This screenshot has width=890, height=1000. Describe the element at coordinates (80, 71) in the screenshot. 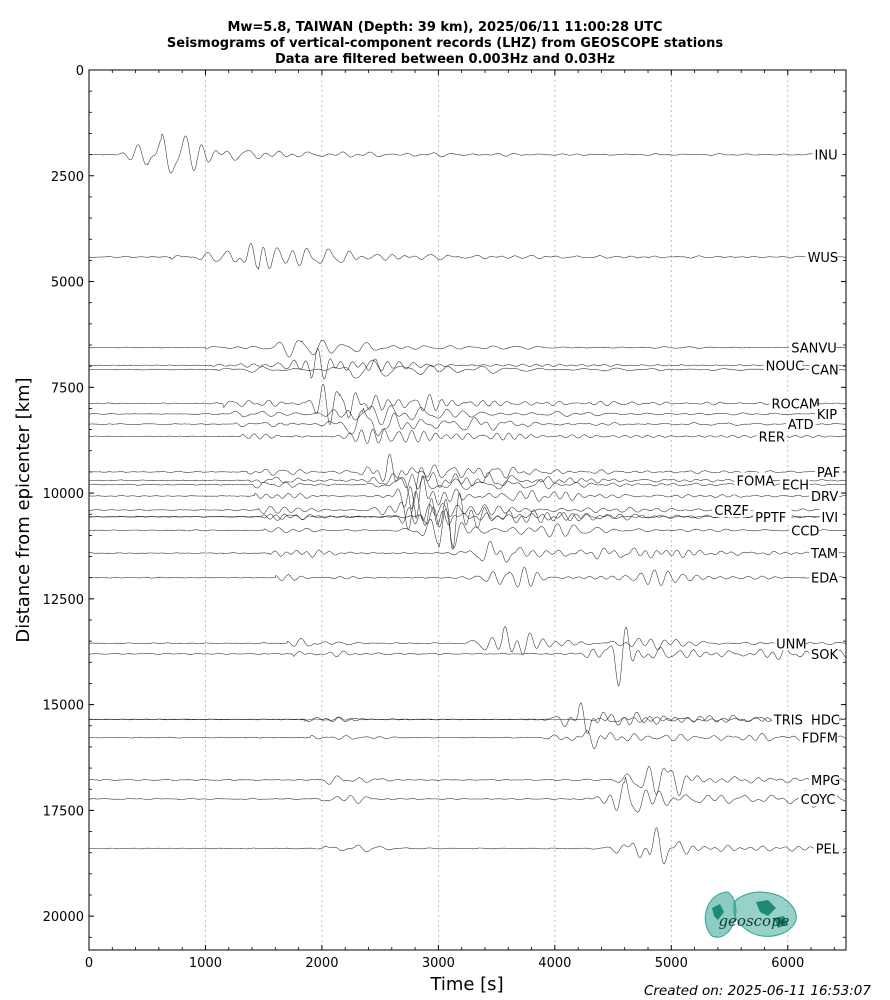

I see `y-tick-label: 0` at that location.